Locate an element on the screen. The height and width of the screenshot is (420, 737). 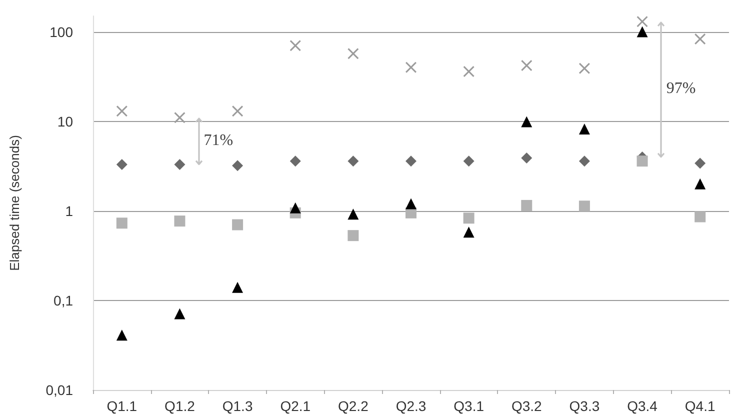
annotation: 71% is located at coordinates (219, 141).